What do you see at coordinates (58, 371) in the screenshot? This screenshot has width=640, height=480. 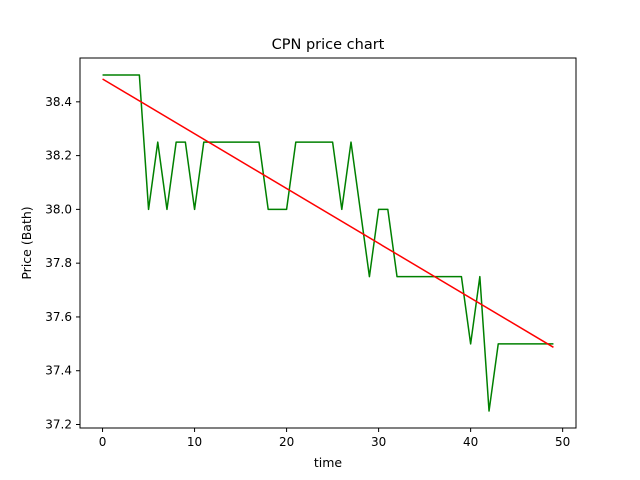 I see `y-tick-label: 37.4` at bounding box center [58, 371].